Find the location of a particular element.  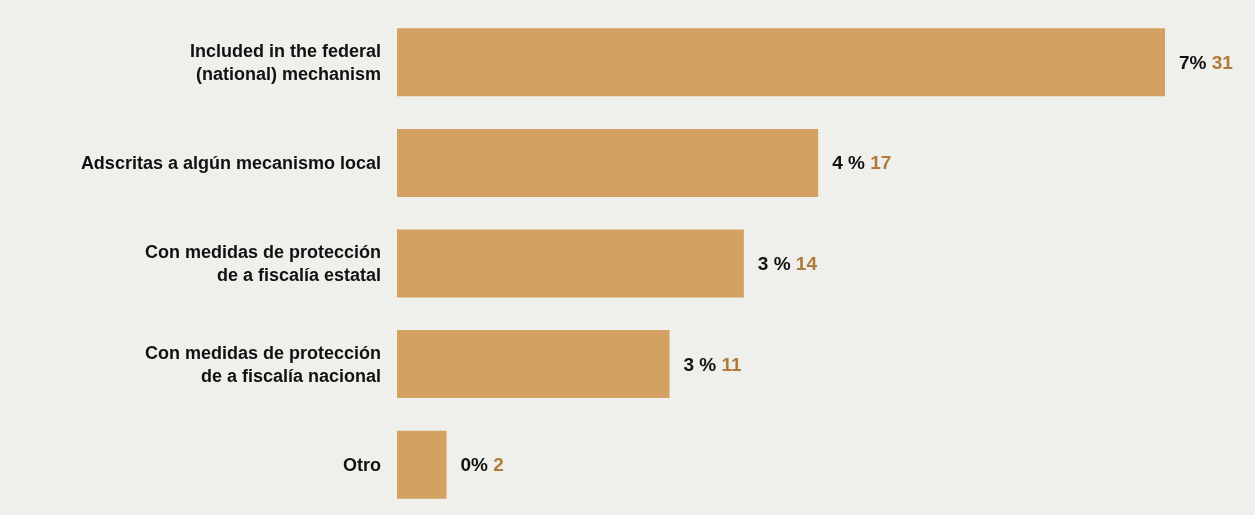

y-tick-label: Included in the federal (national) mechanism is located at coordinates (285, 62).